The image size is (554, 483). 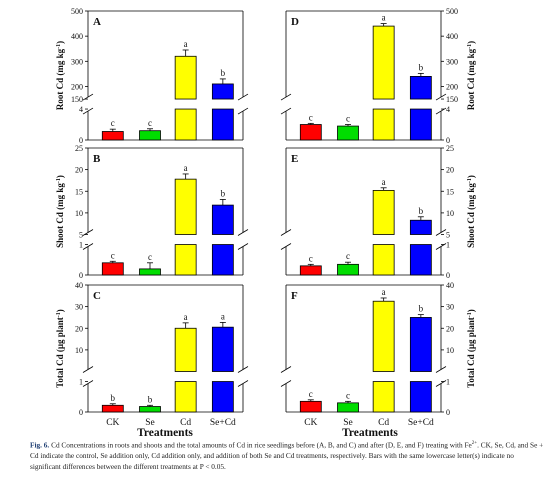 I want to click on ytick-label: 15, so click(x=79, y=191).